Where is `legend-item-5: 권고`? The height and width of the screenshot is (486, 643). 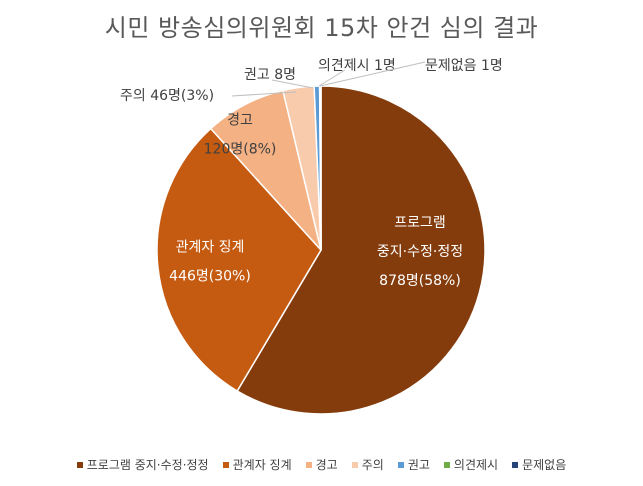 legend-item-5: 권고 is located at coordinates (413, 464).